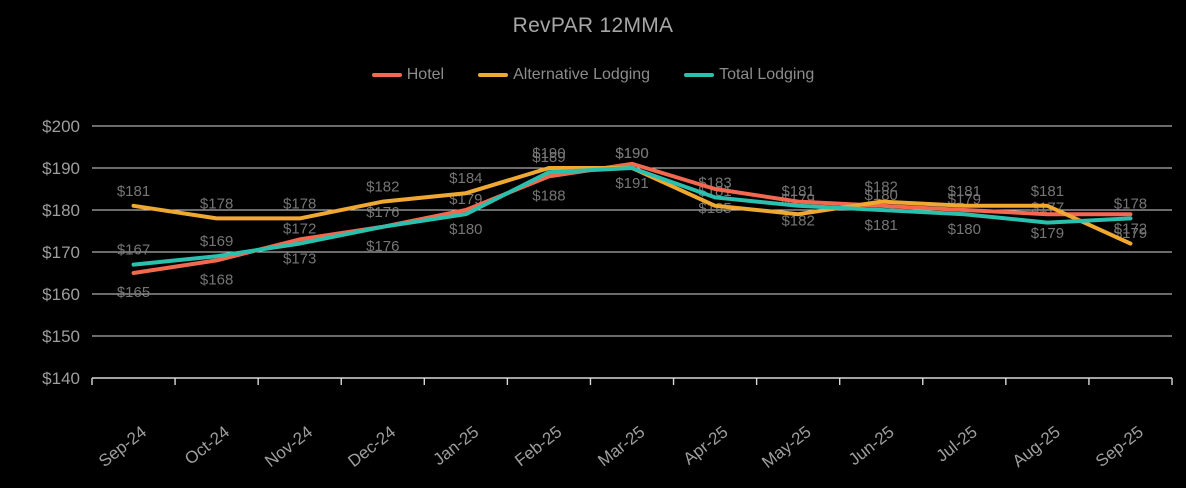 The width and height of the screenshot is (1186, 488). Describe the element at coordinates (216, 241) in the screenshot. I see `data-label: $169` at that location.